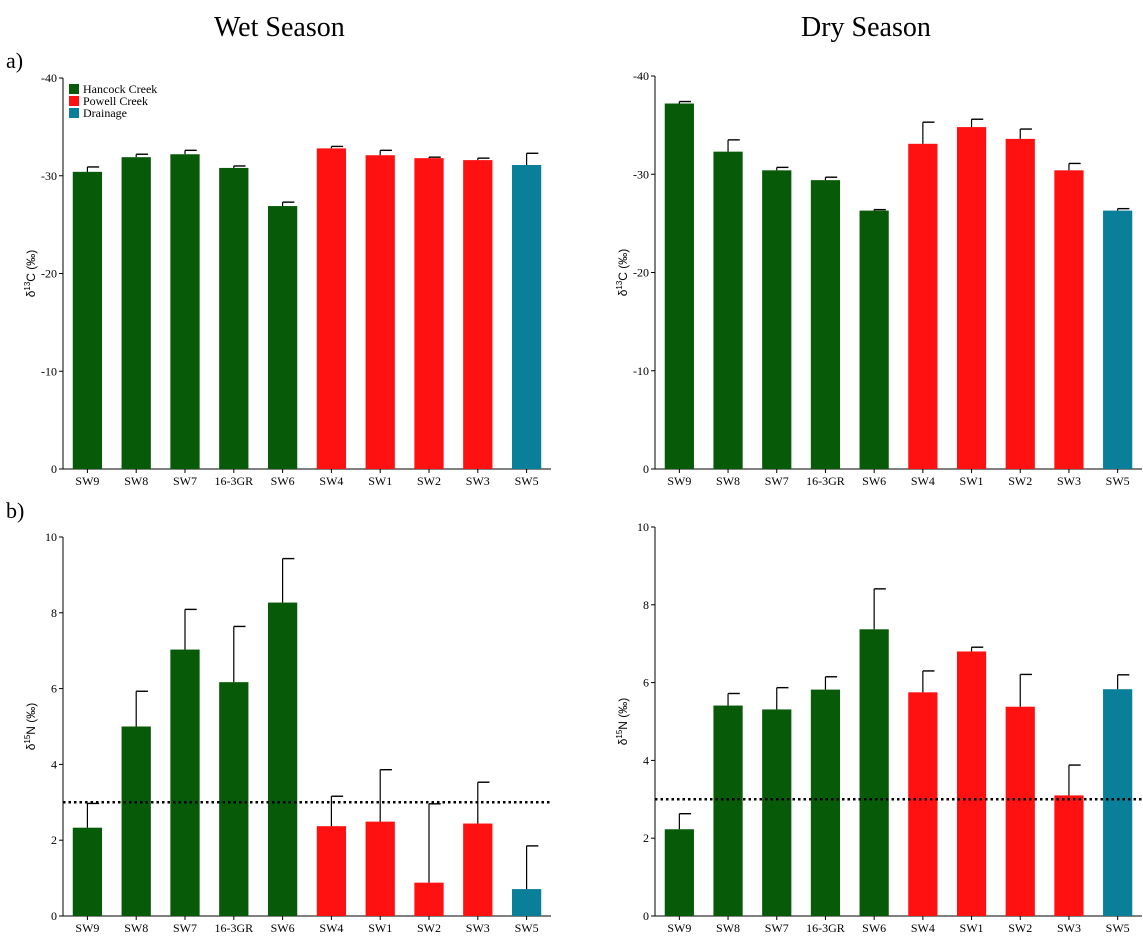 The height and width of the screenshot is (937, 1143). I want to click on panel-label-b: b), so click(15, 510).